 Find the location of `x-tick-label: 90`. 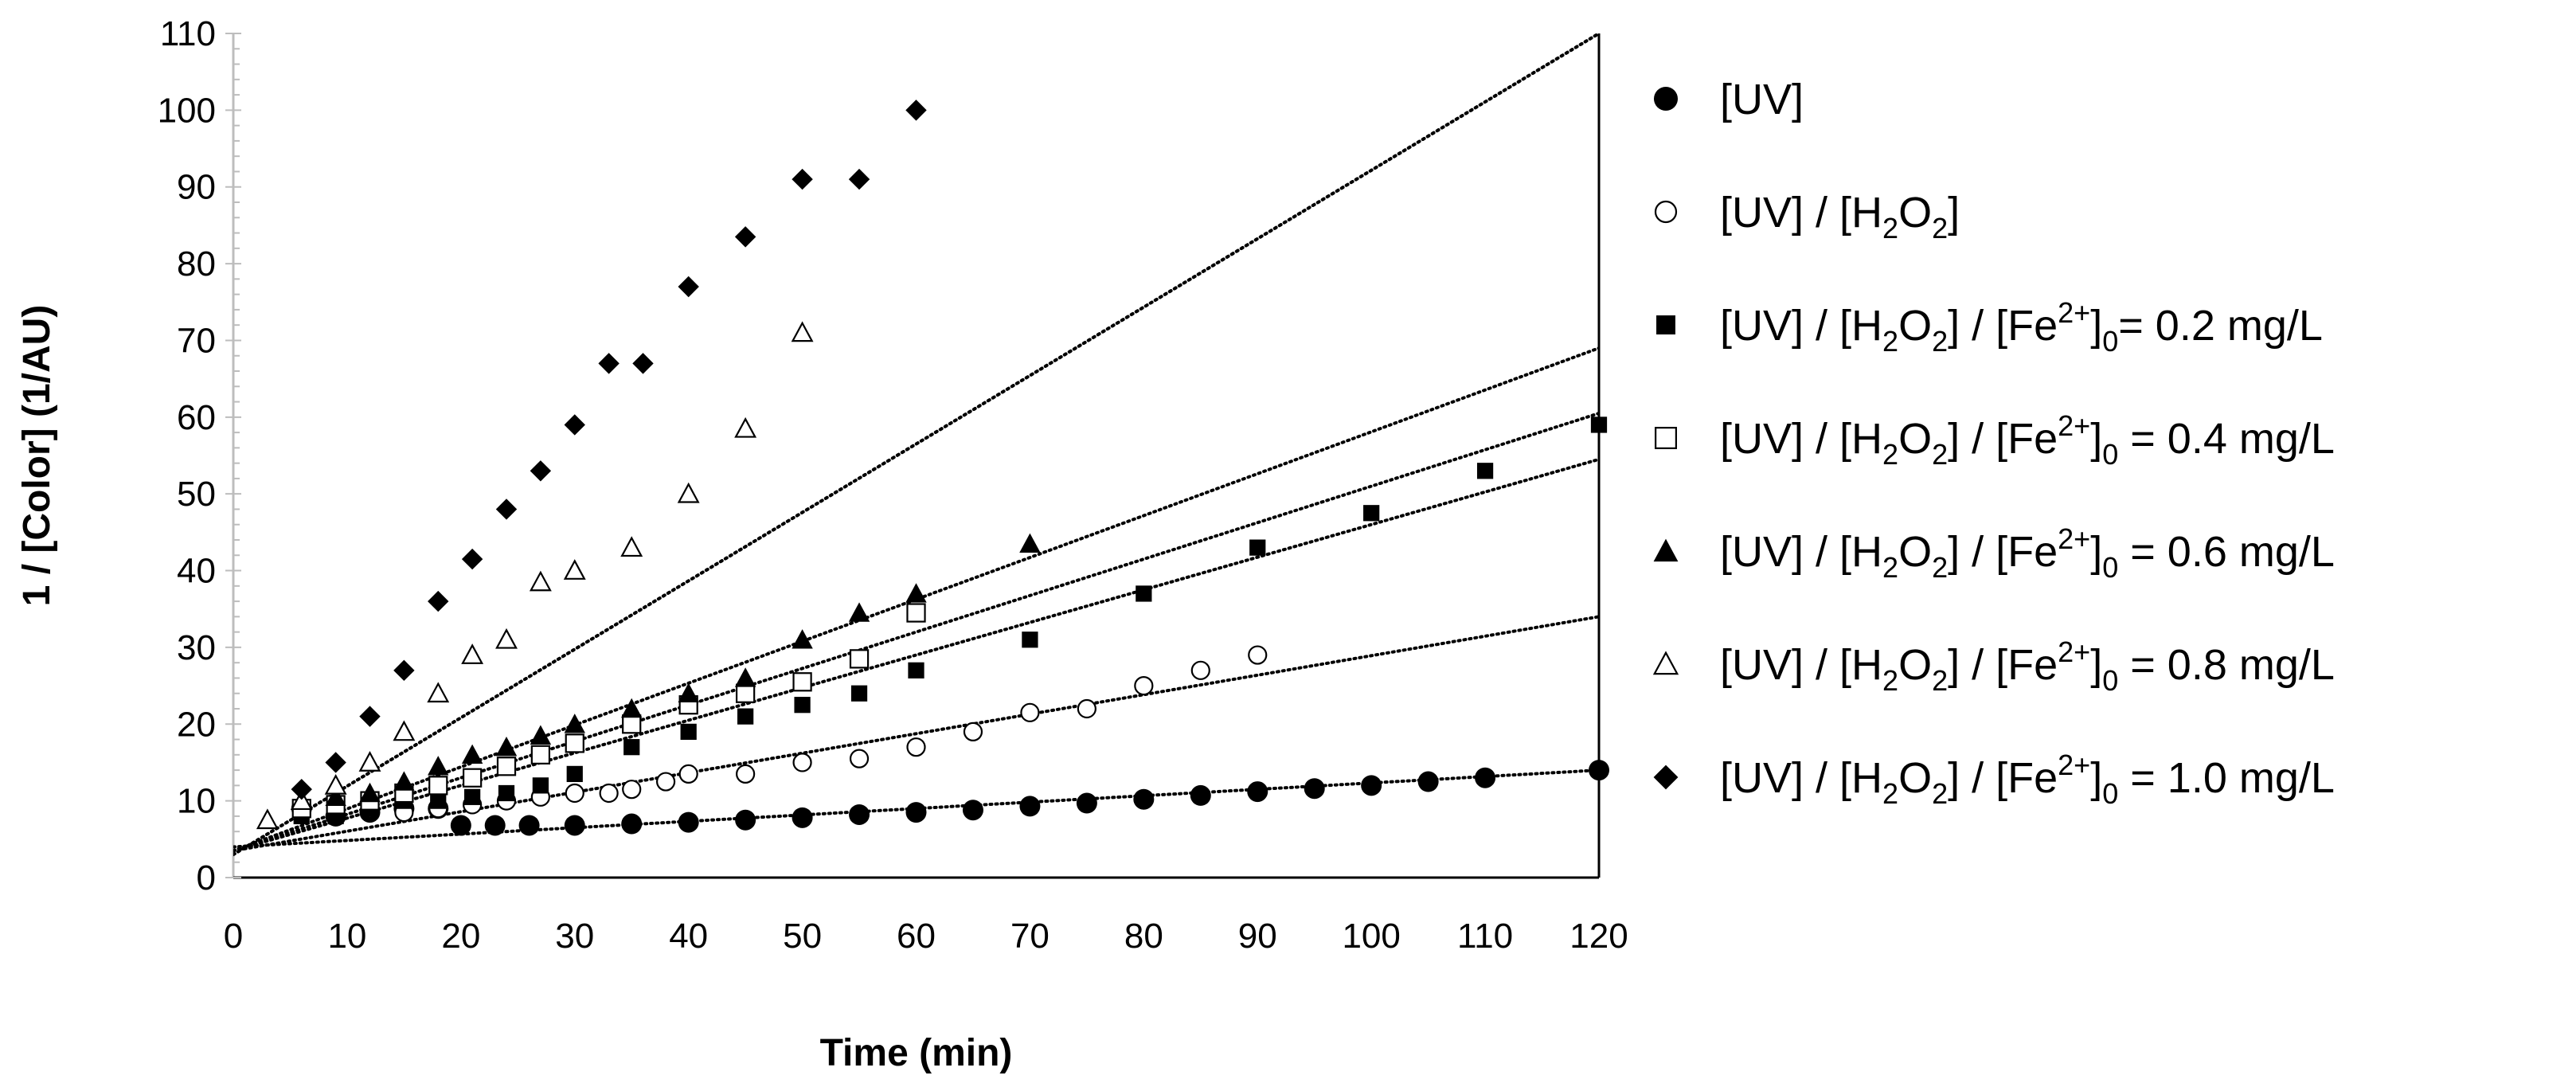

x-tick-label: 90 is located at coordinates (1257, 936).